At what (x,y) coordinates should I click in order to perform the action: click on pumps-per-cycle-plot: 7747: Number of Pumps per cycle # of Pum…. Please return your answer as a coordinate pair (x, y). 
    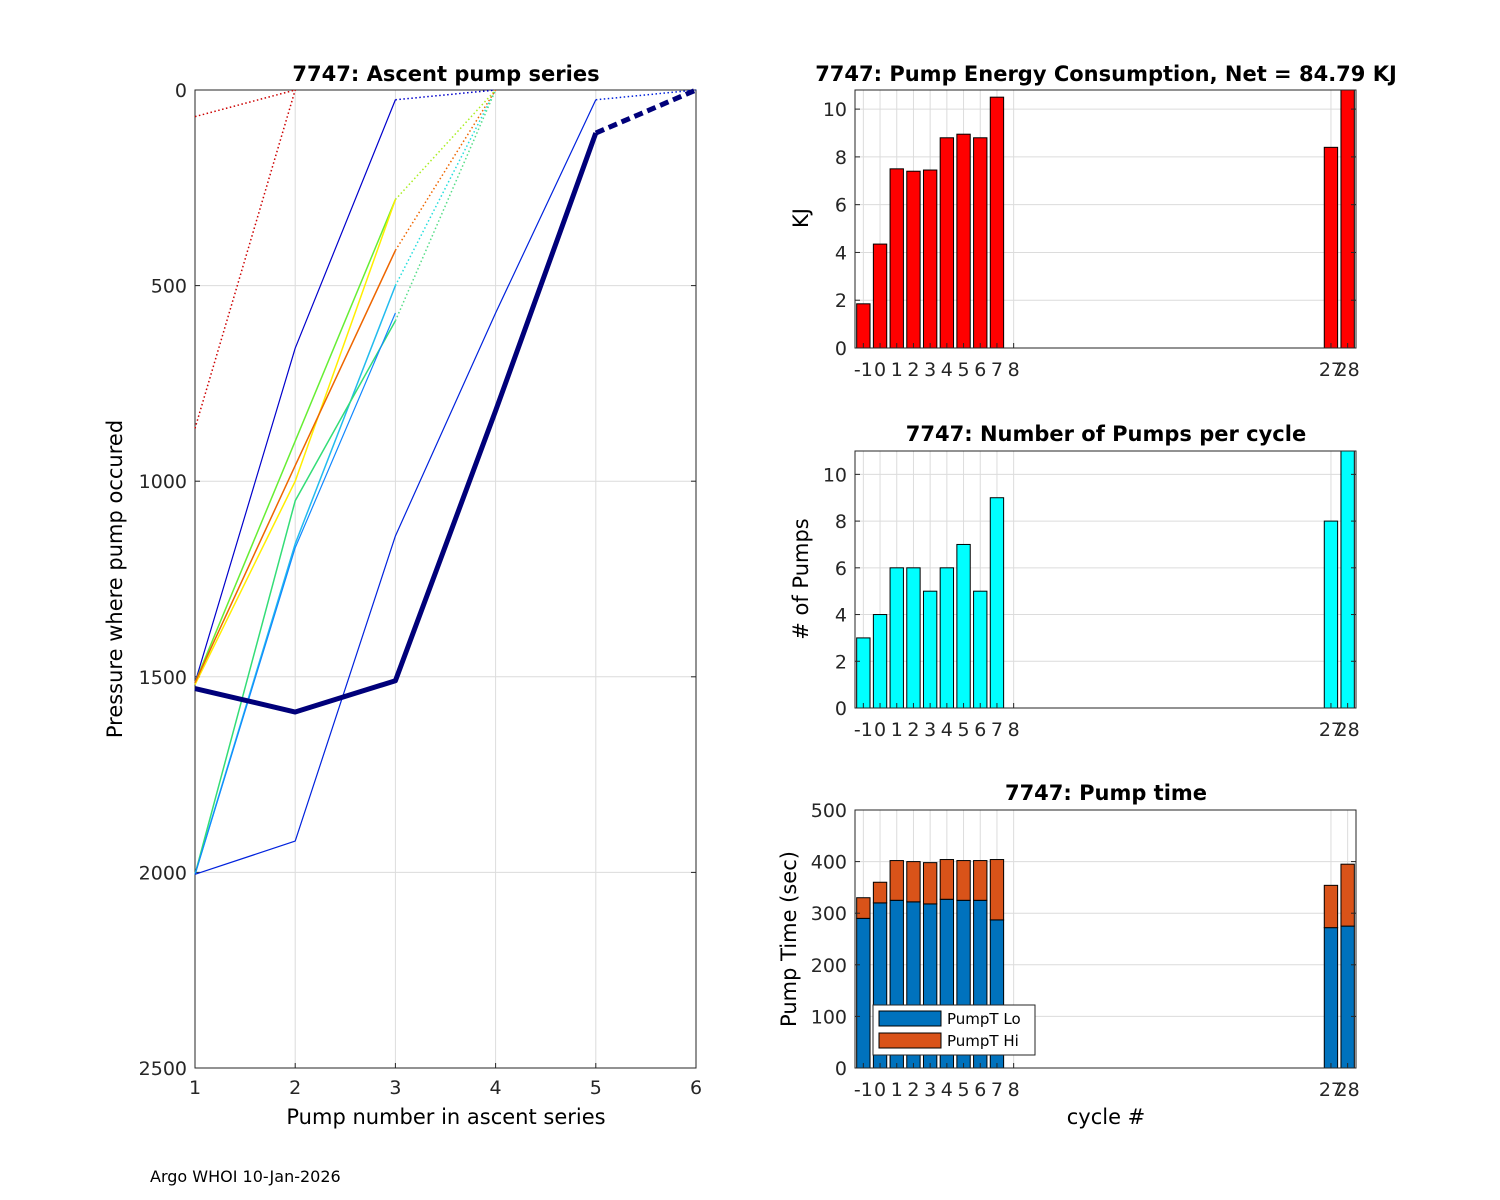
    Looking at the image, I should click on (1074, 581).